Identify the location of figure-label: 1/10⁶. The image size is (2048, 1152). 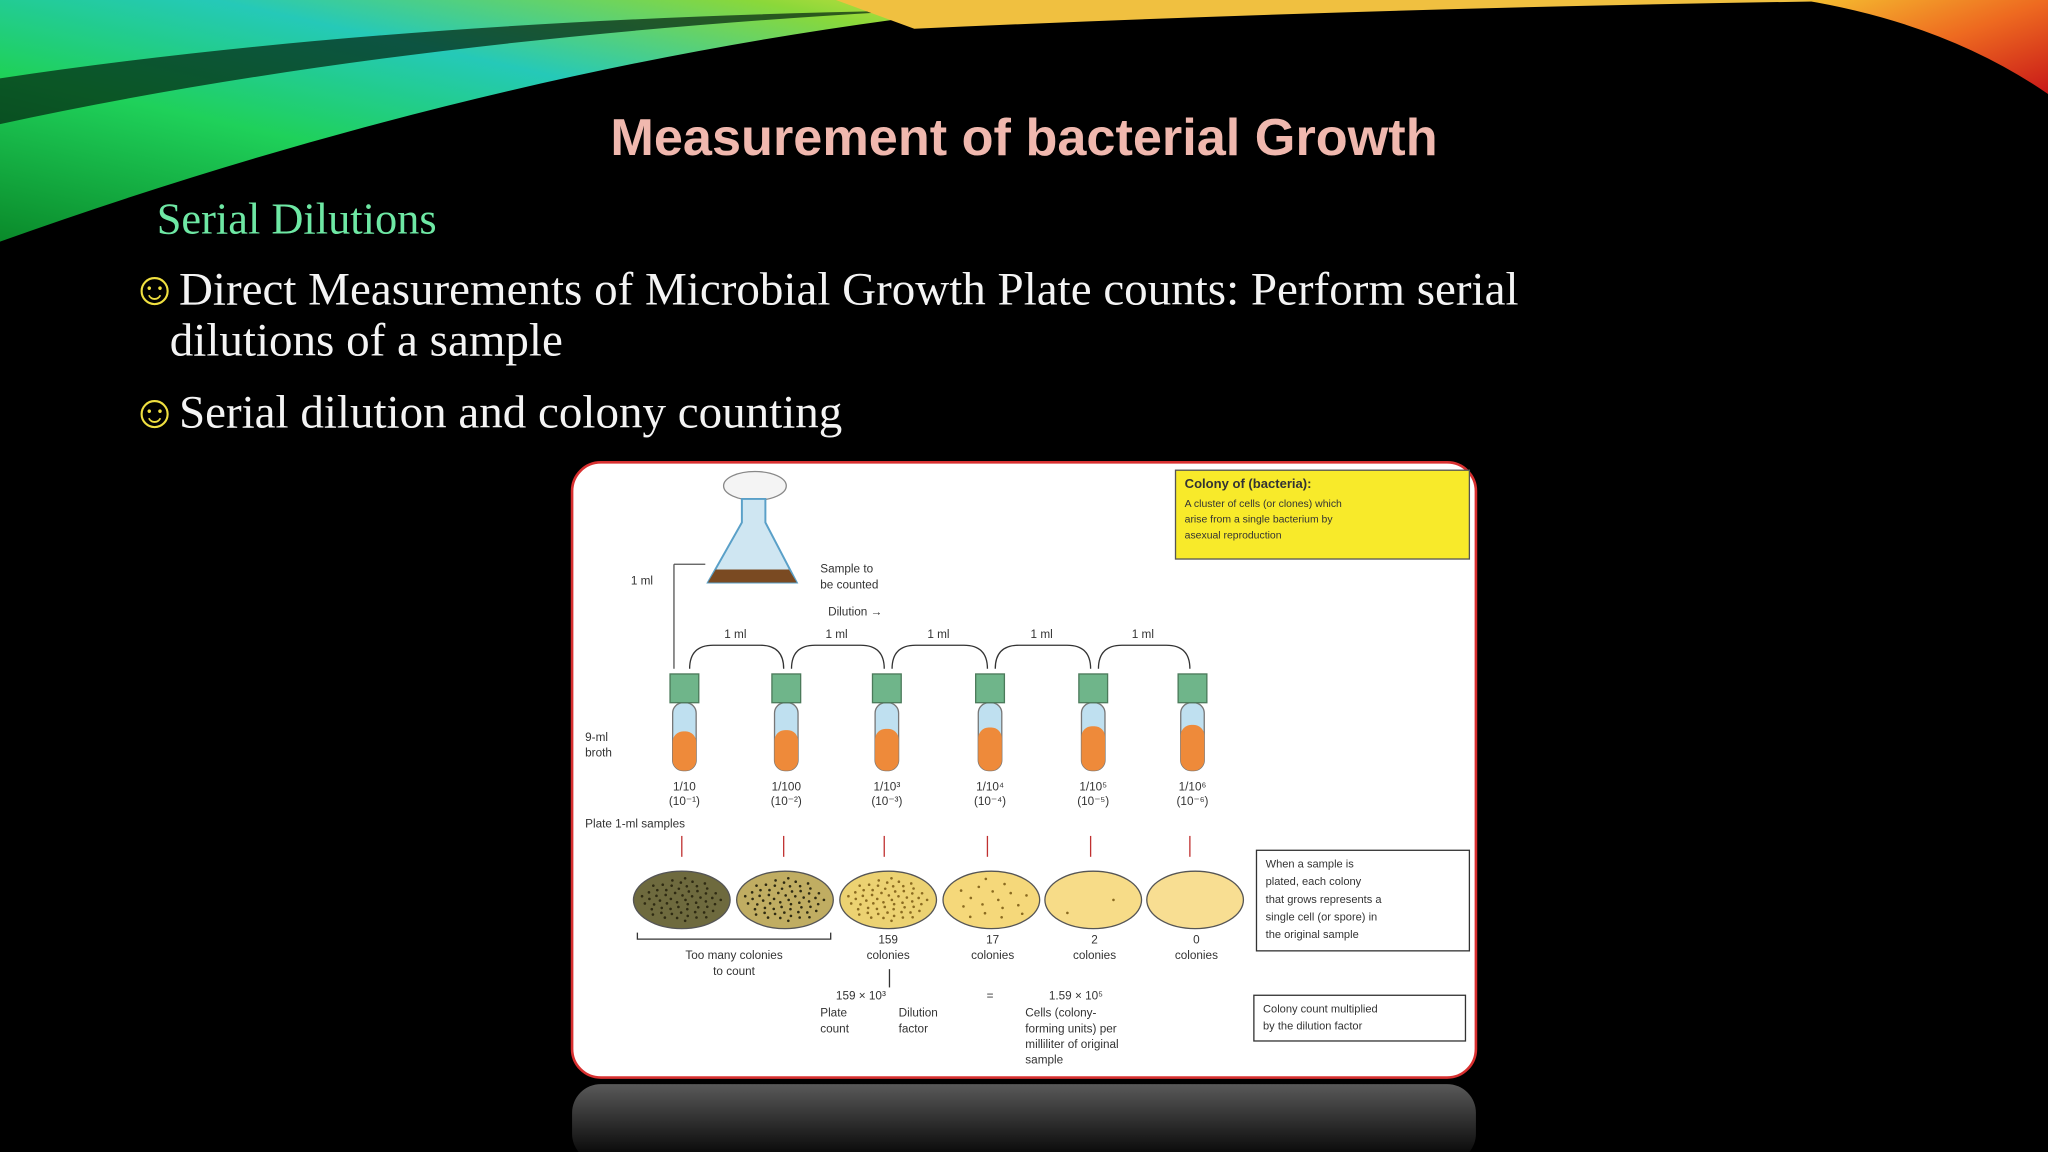
(1193, 787).